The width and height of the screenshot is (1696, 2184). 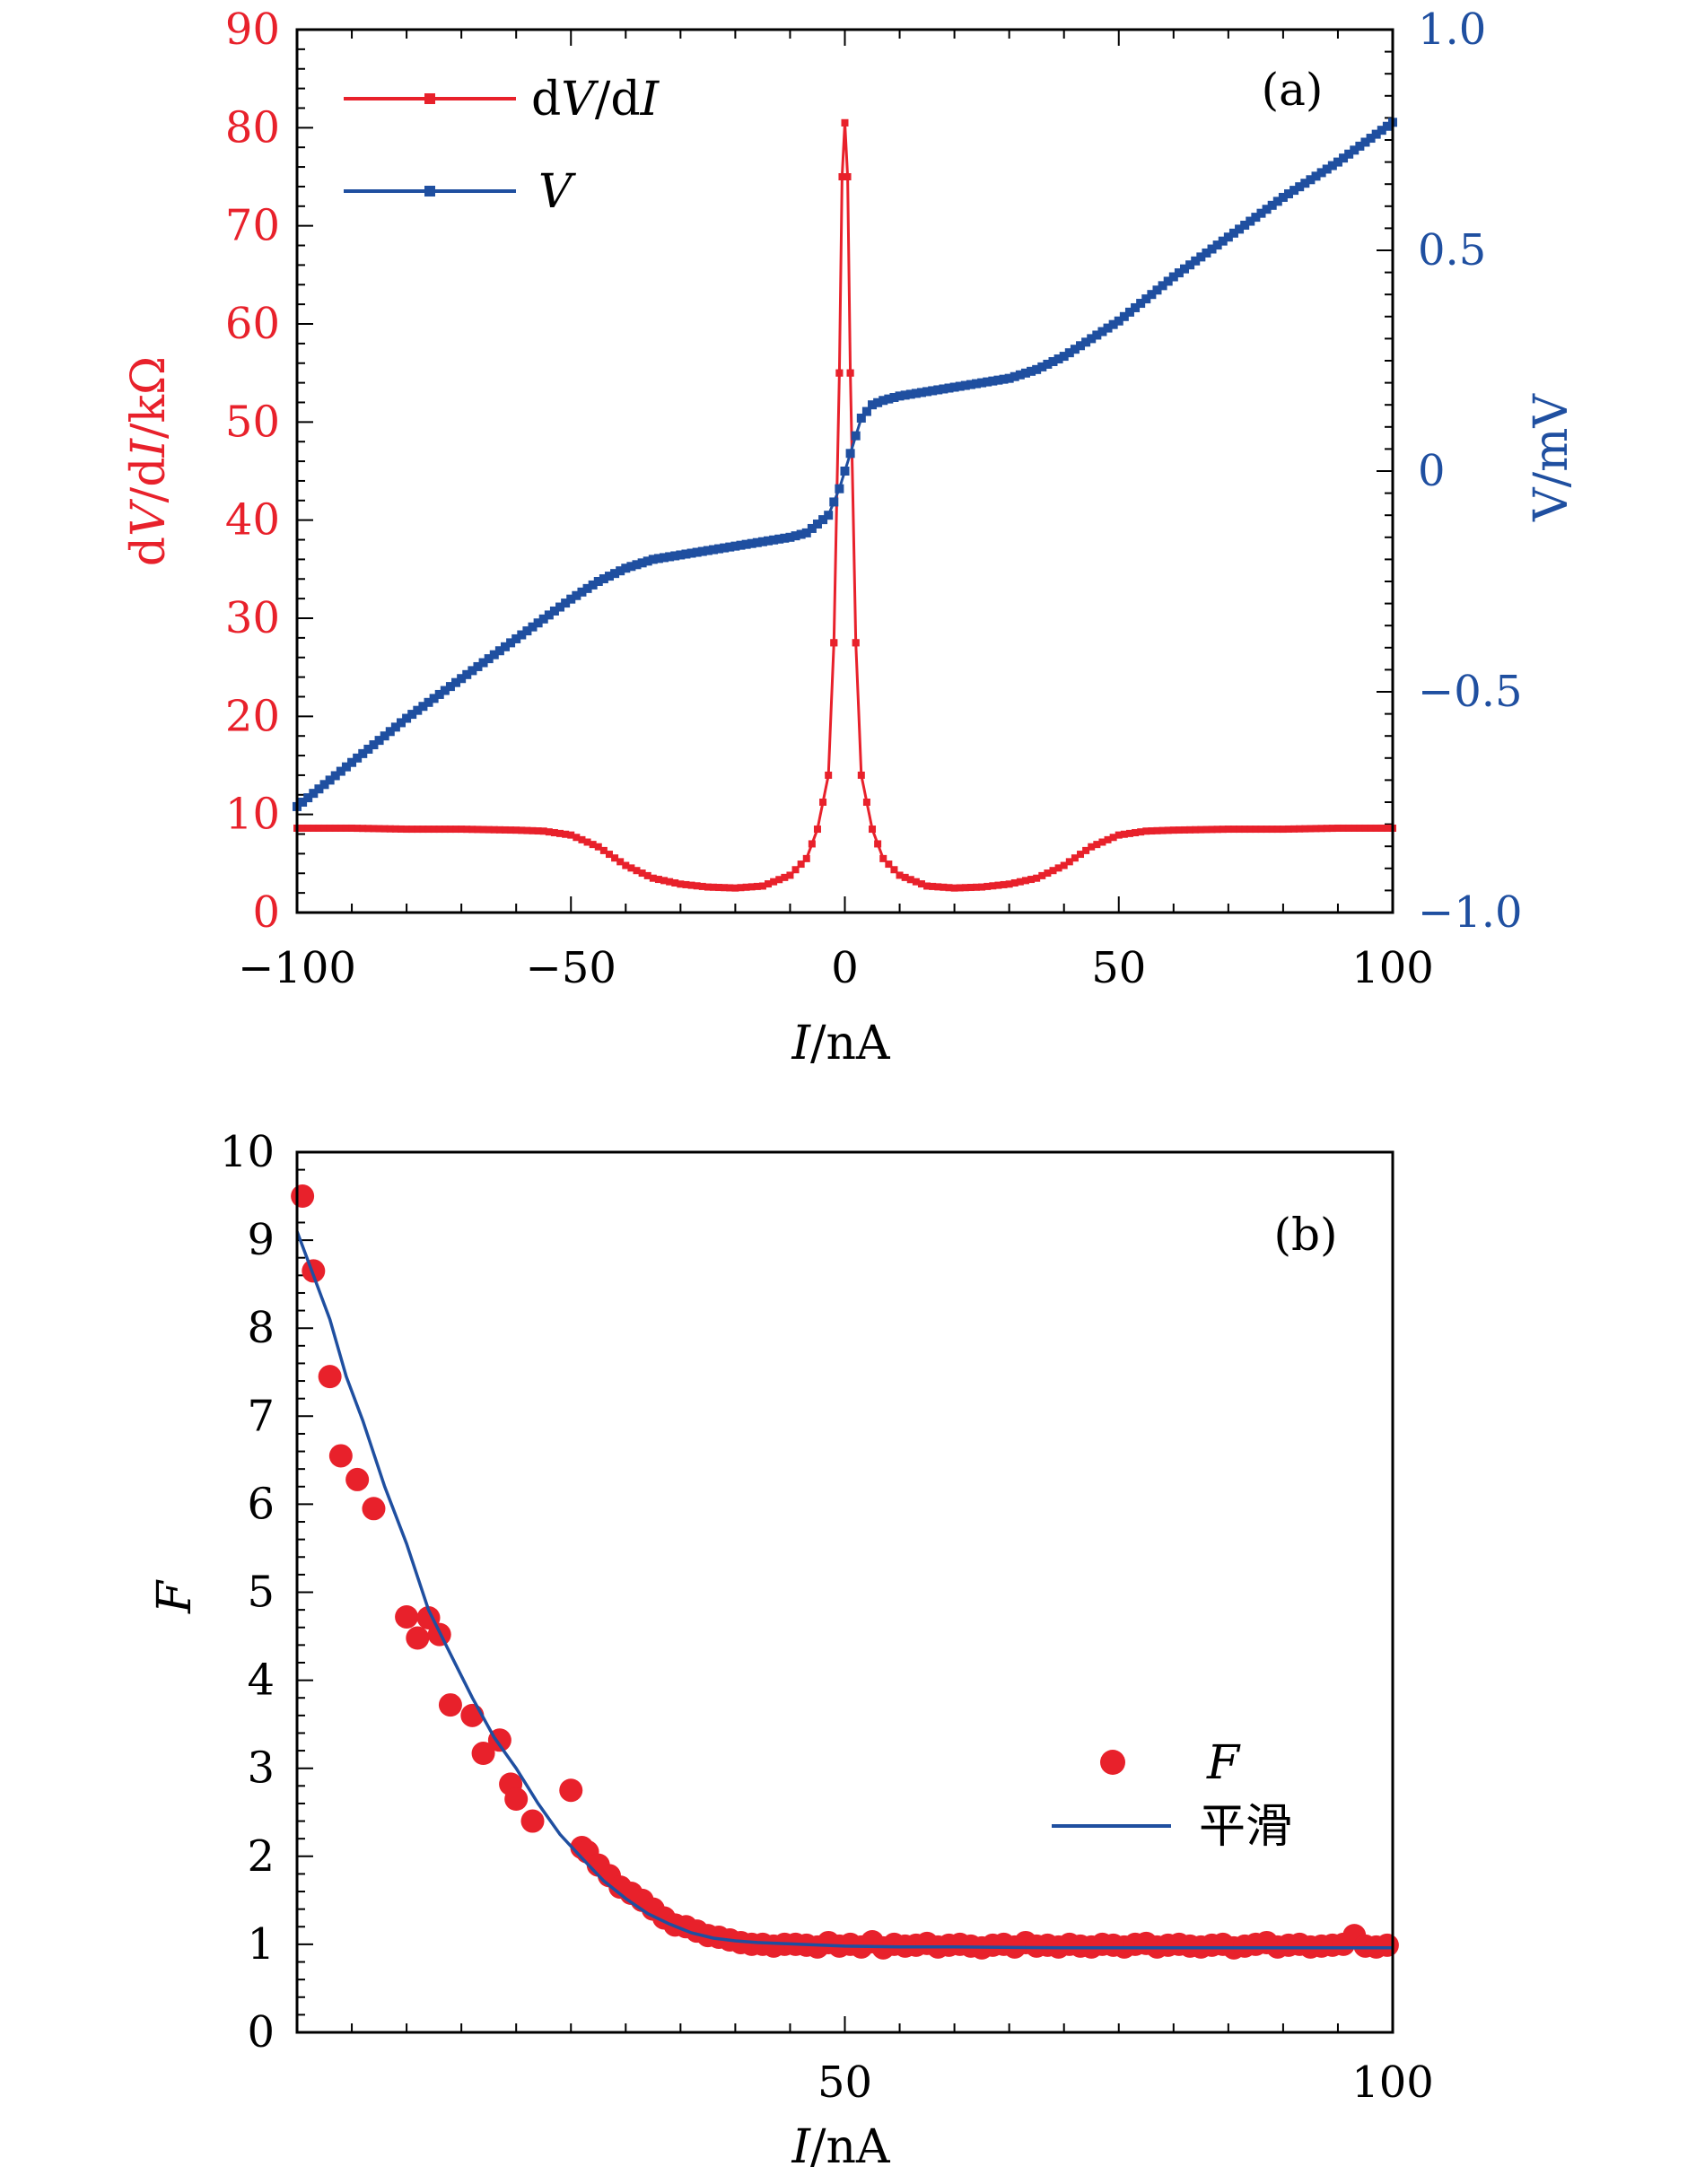 I want to click on y-tick-label: 1, so click(x=261, y=1945).